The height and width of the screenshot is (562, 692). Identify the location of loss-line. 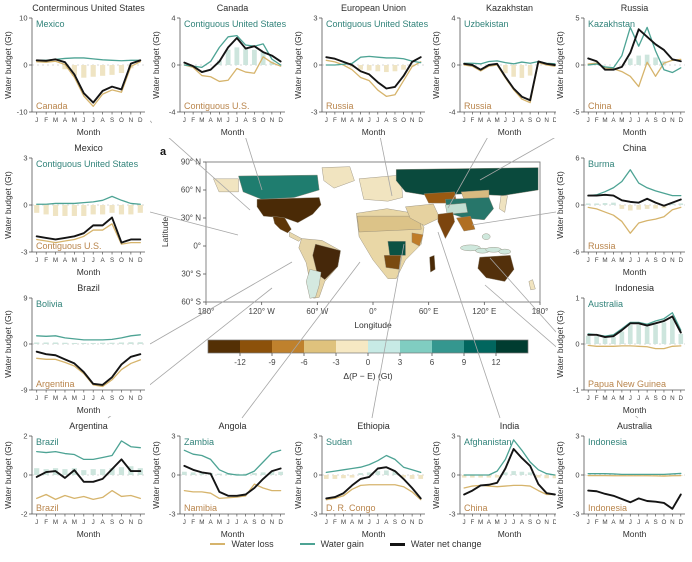
(88, 234).